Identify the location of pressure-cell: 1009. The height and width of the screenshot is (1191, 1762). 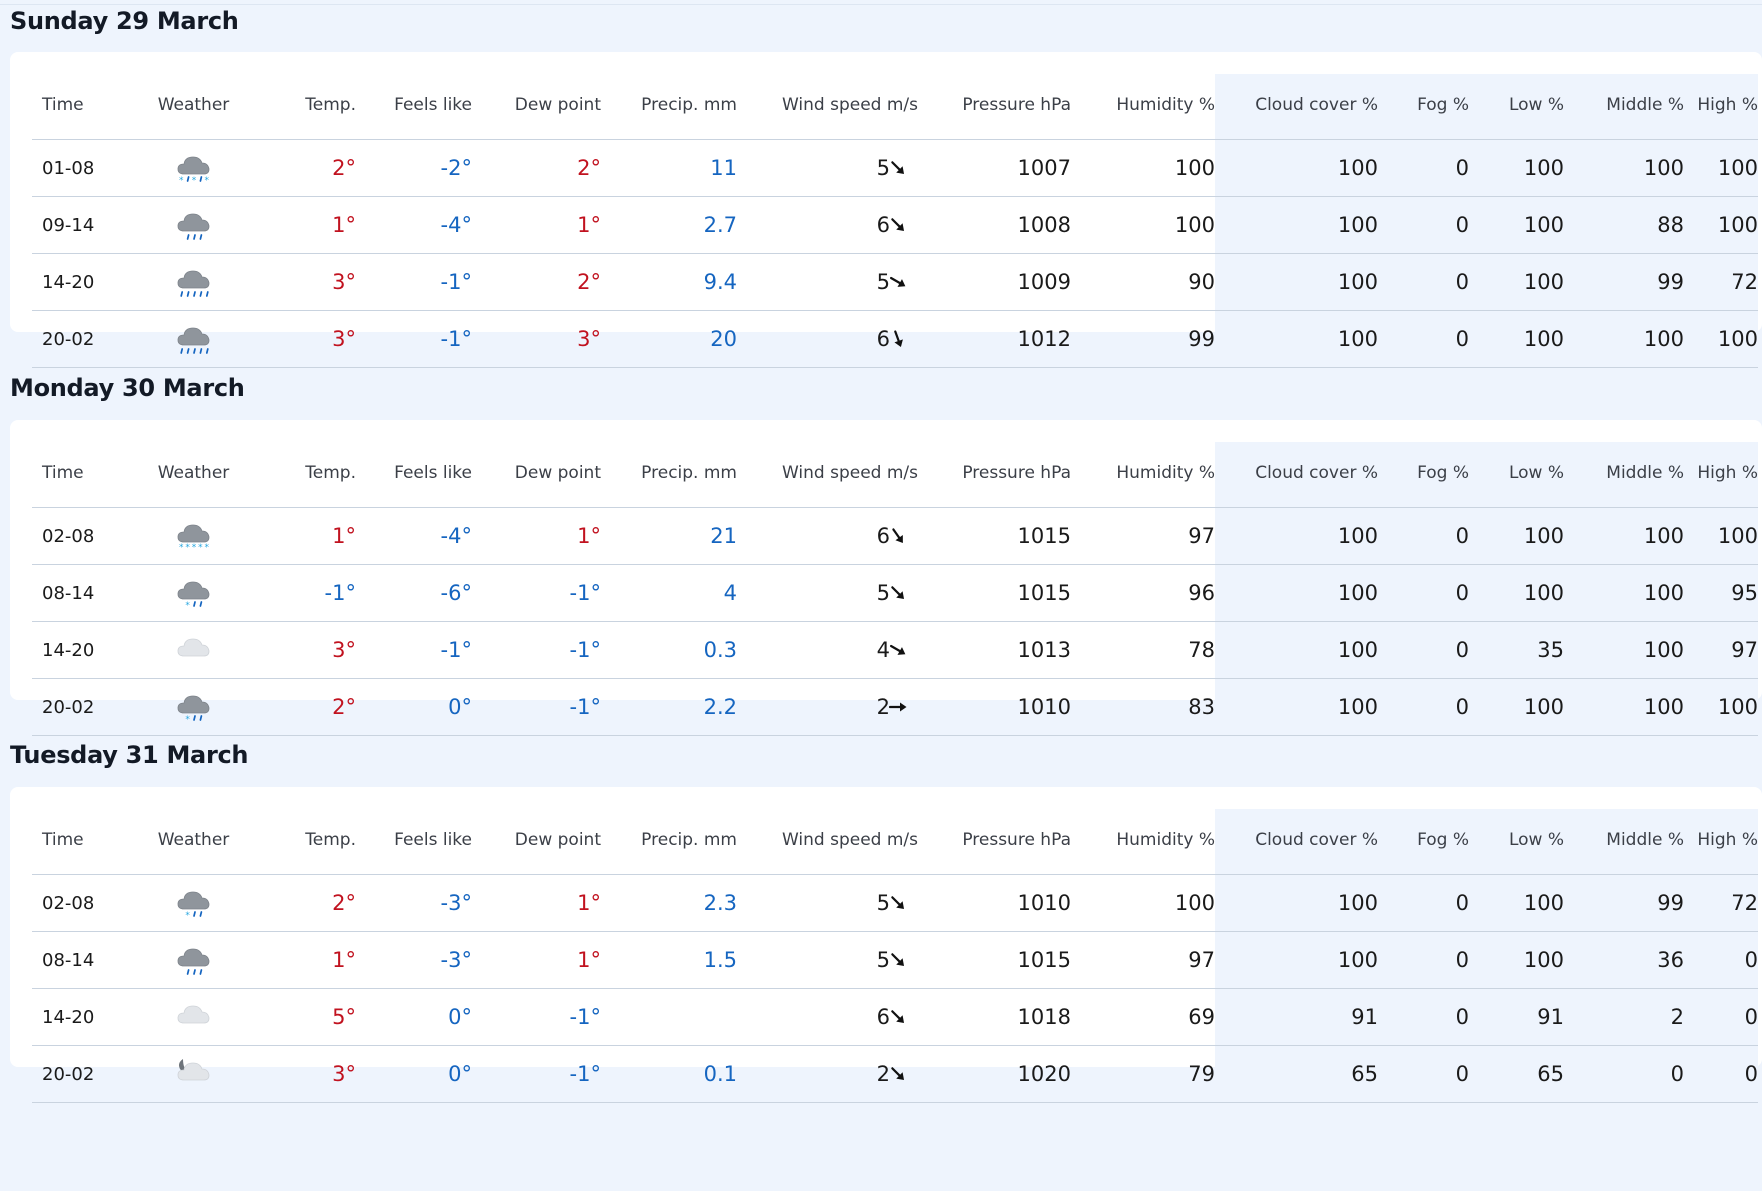
(994, 282).